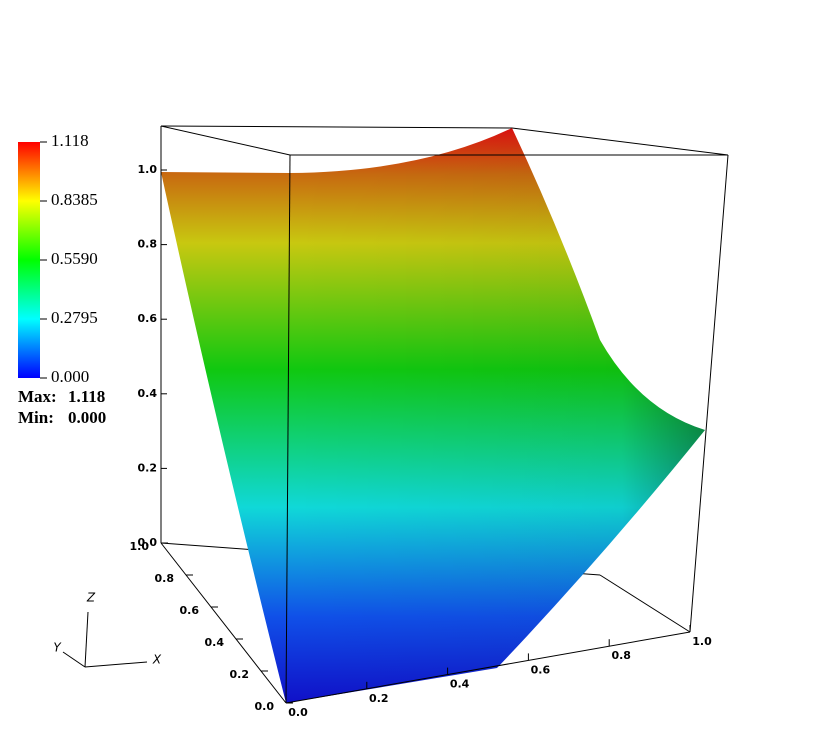 Image resolution: width=830 pixels, height=742 pixels. Describe the element at coordinates (148, 393) in the screenshot. I see `z-tick-label: 0.4` at that location.